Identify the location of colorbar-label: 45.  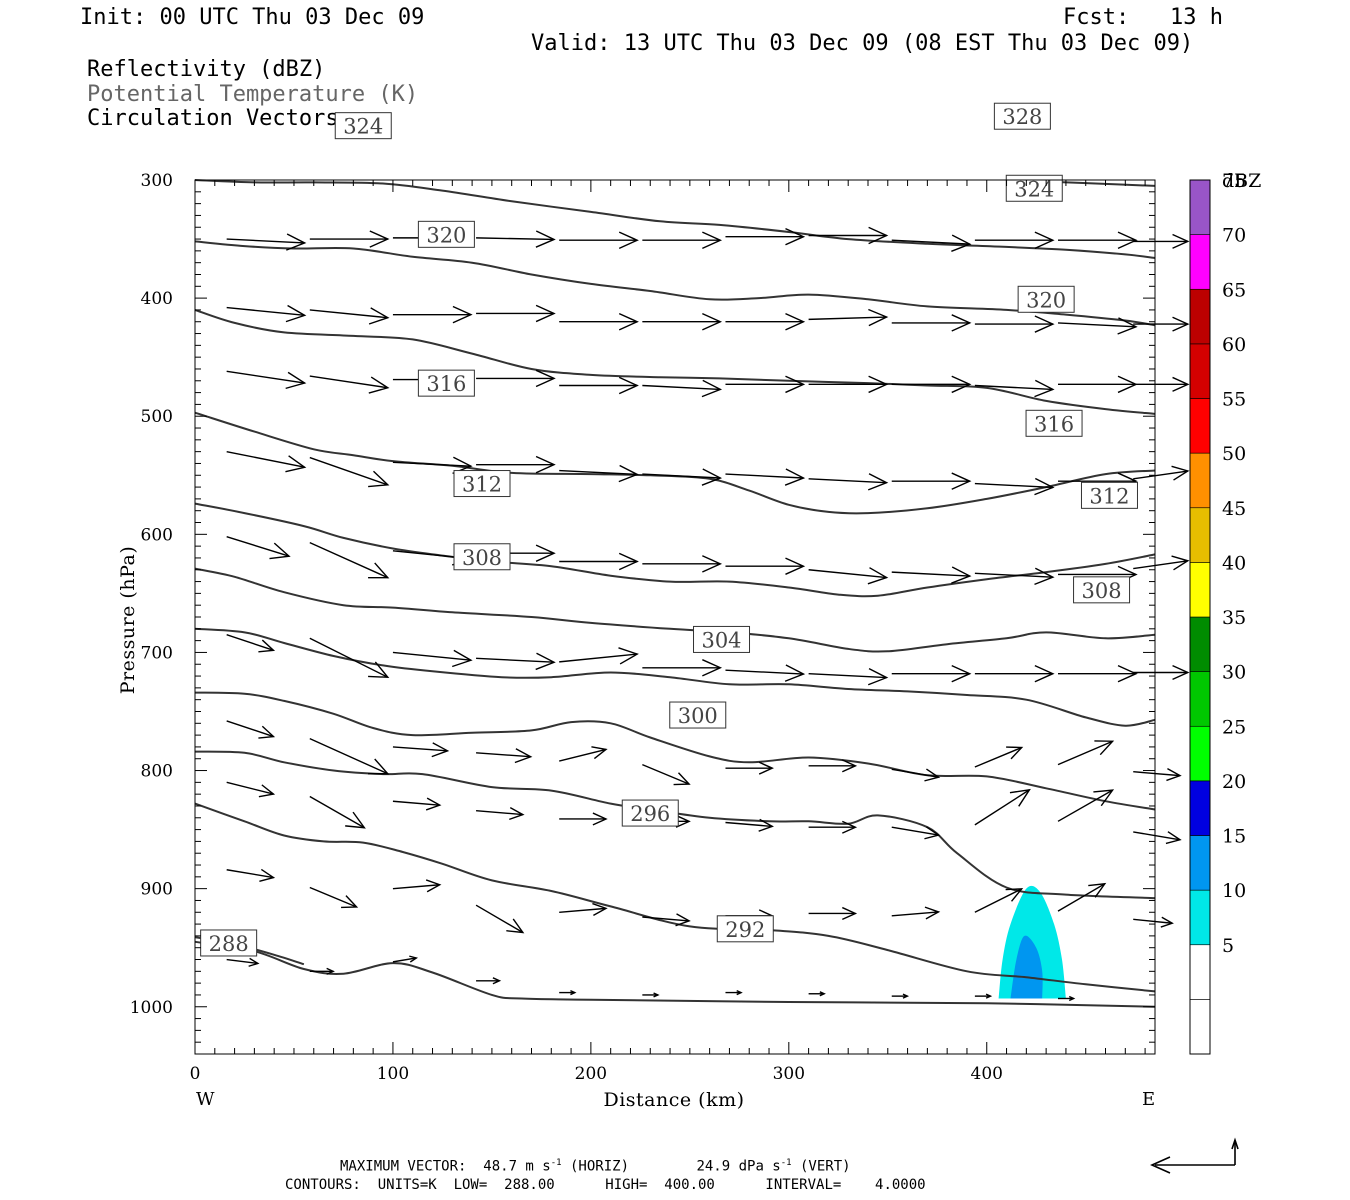
(1234, 509).